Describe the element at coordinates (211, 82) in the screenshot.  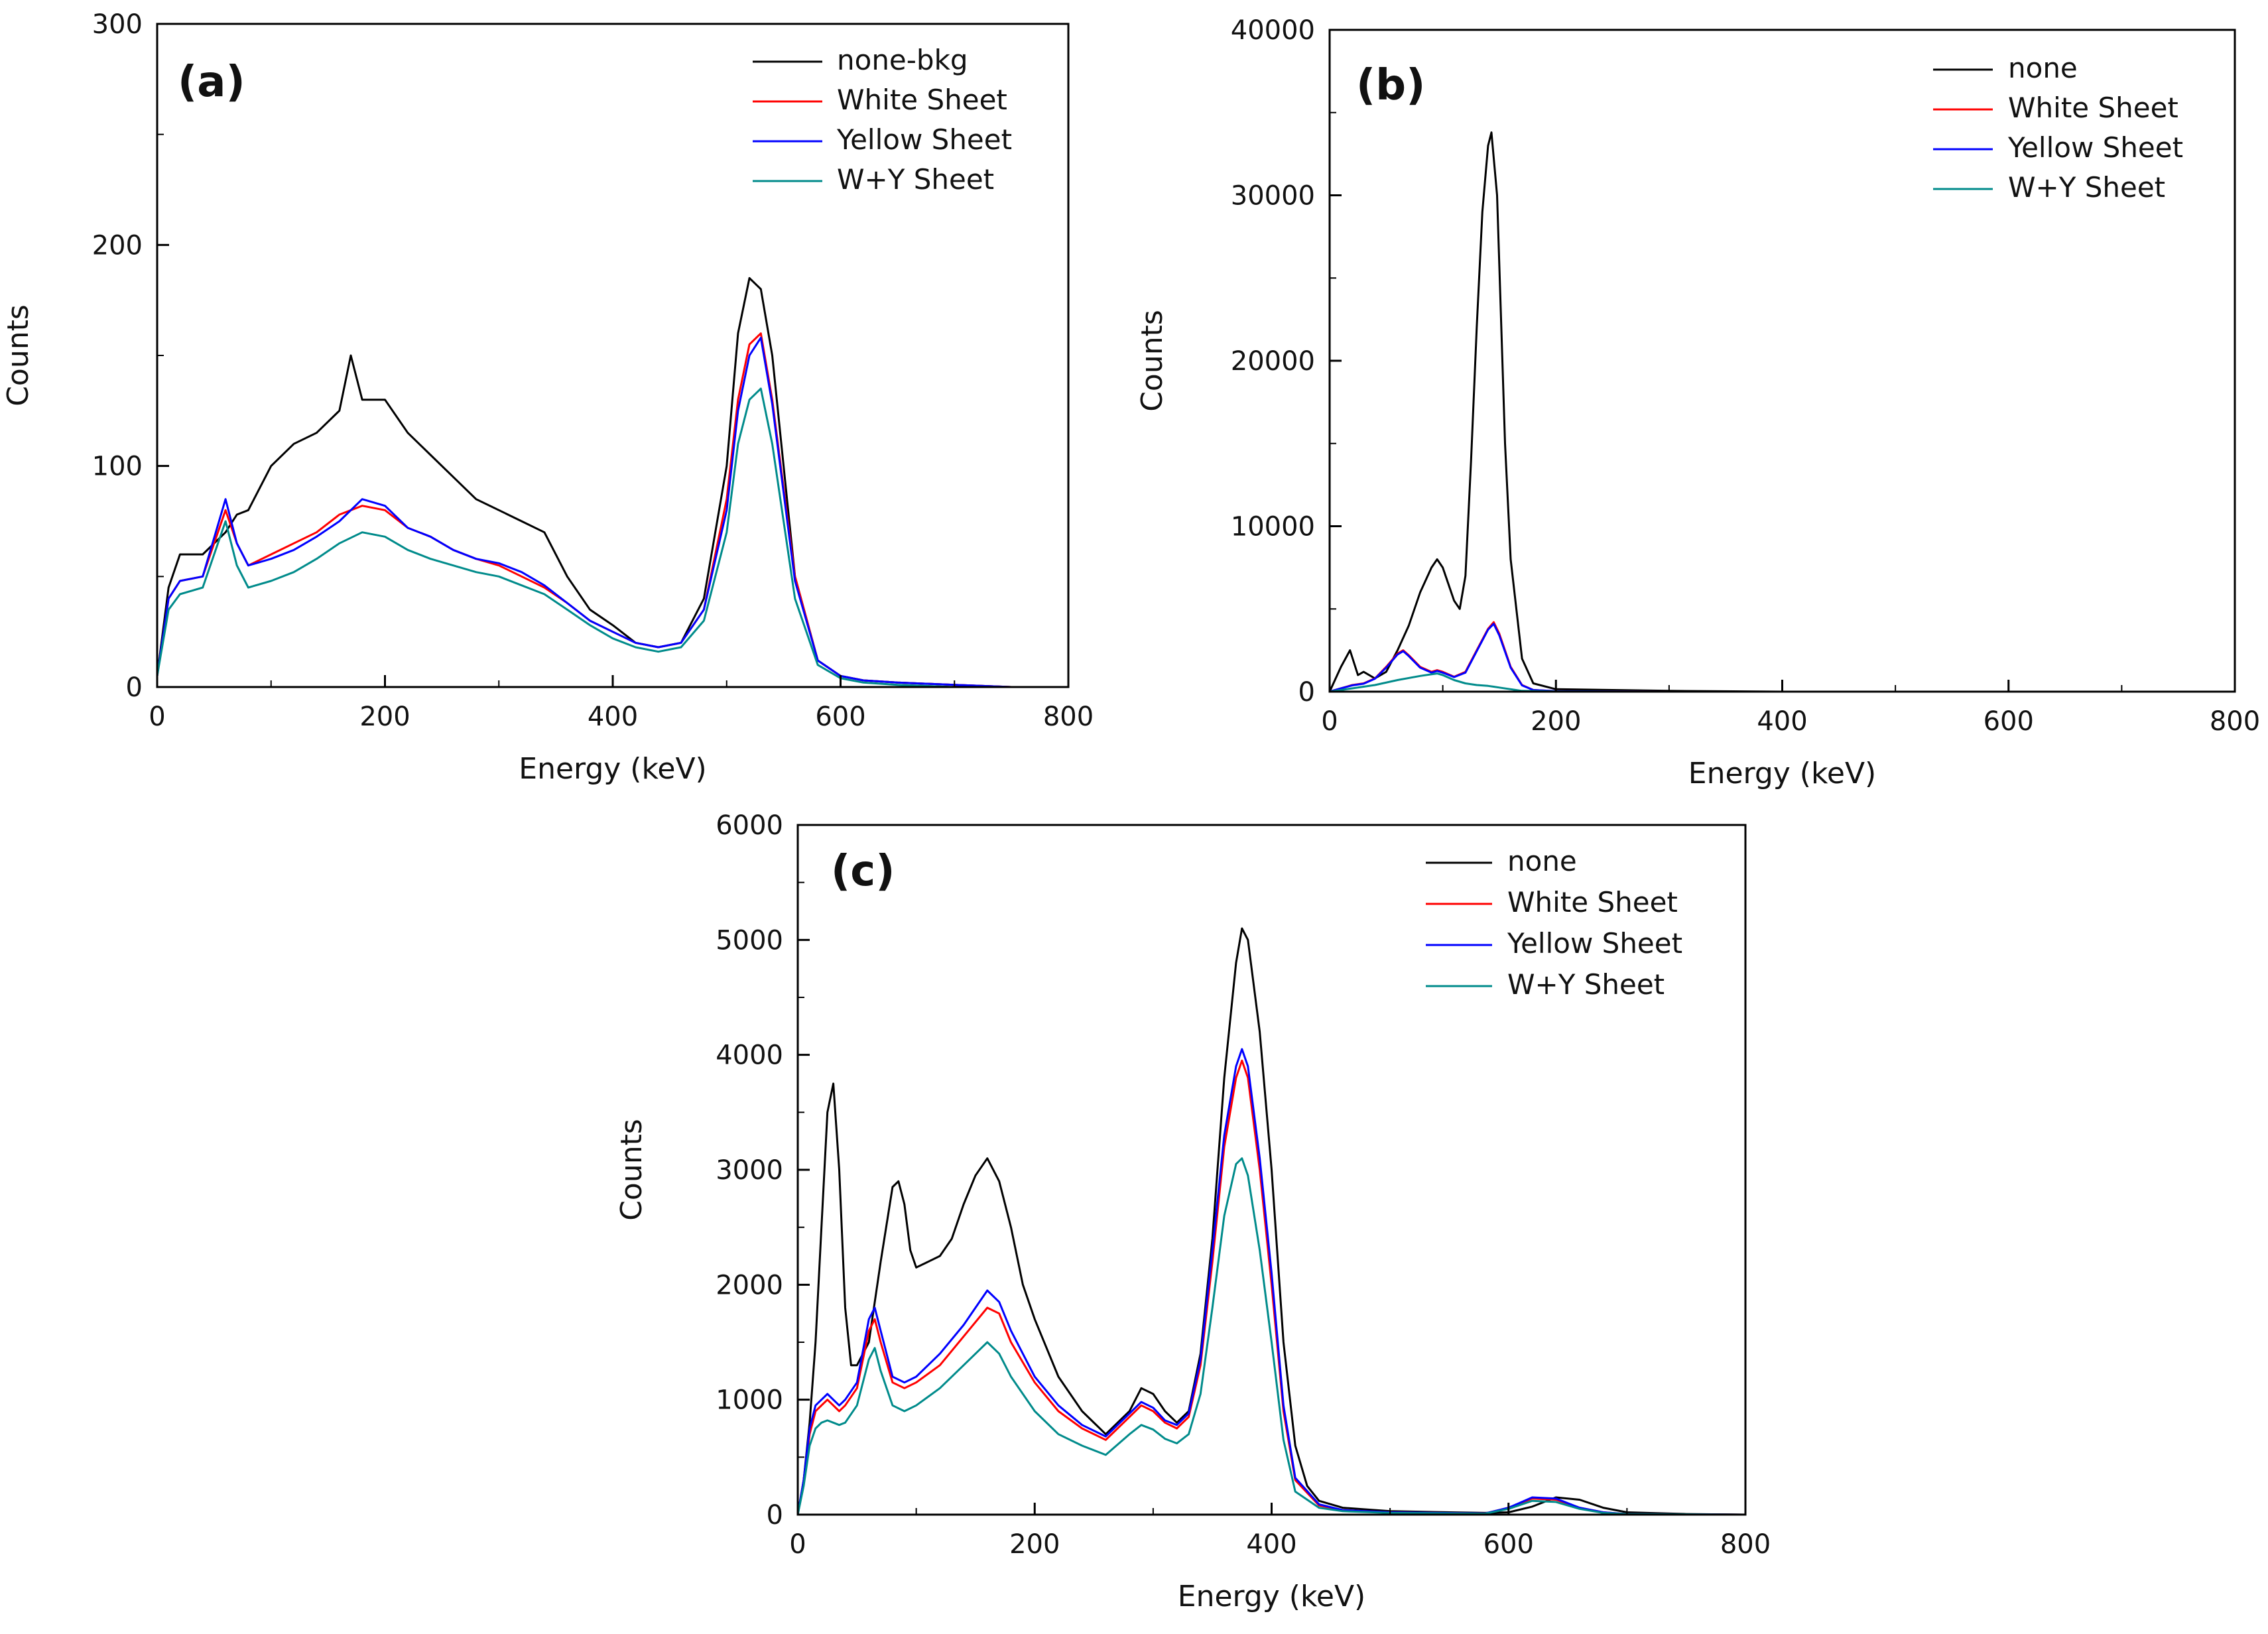
I see `panel-label: (a)` at that location.